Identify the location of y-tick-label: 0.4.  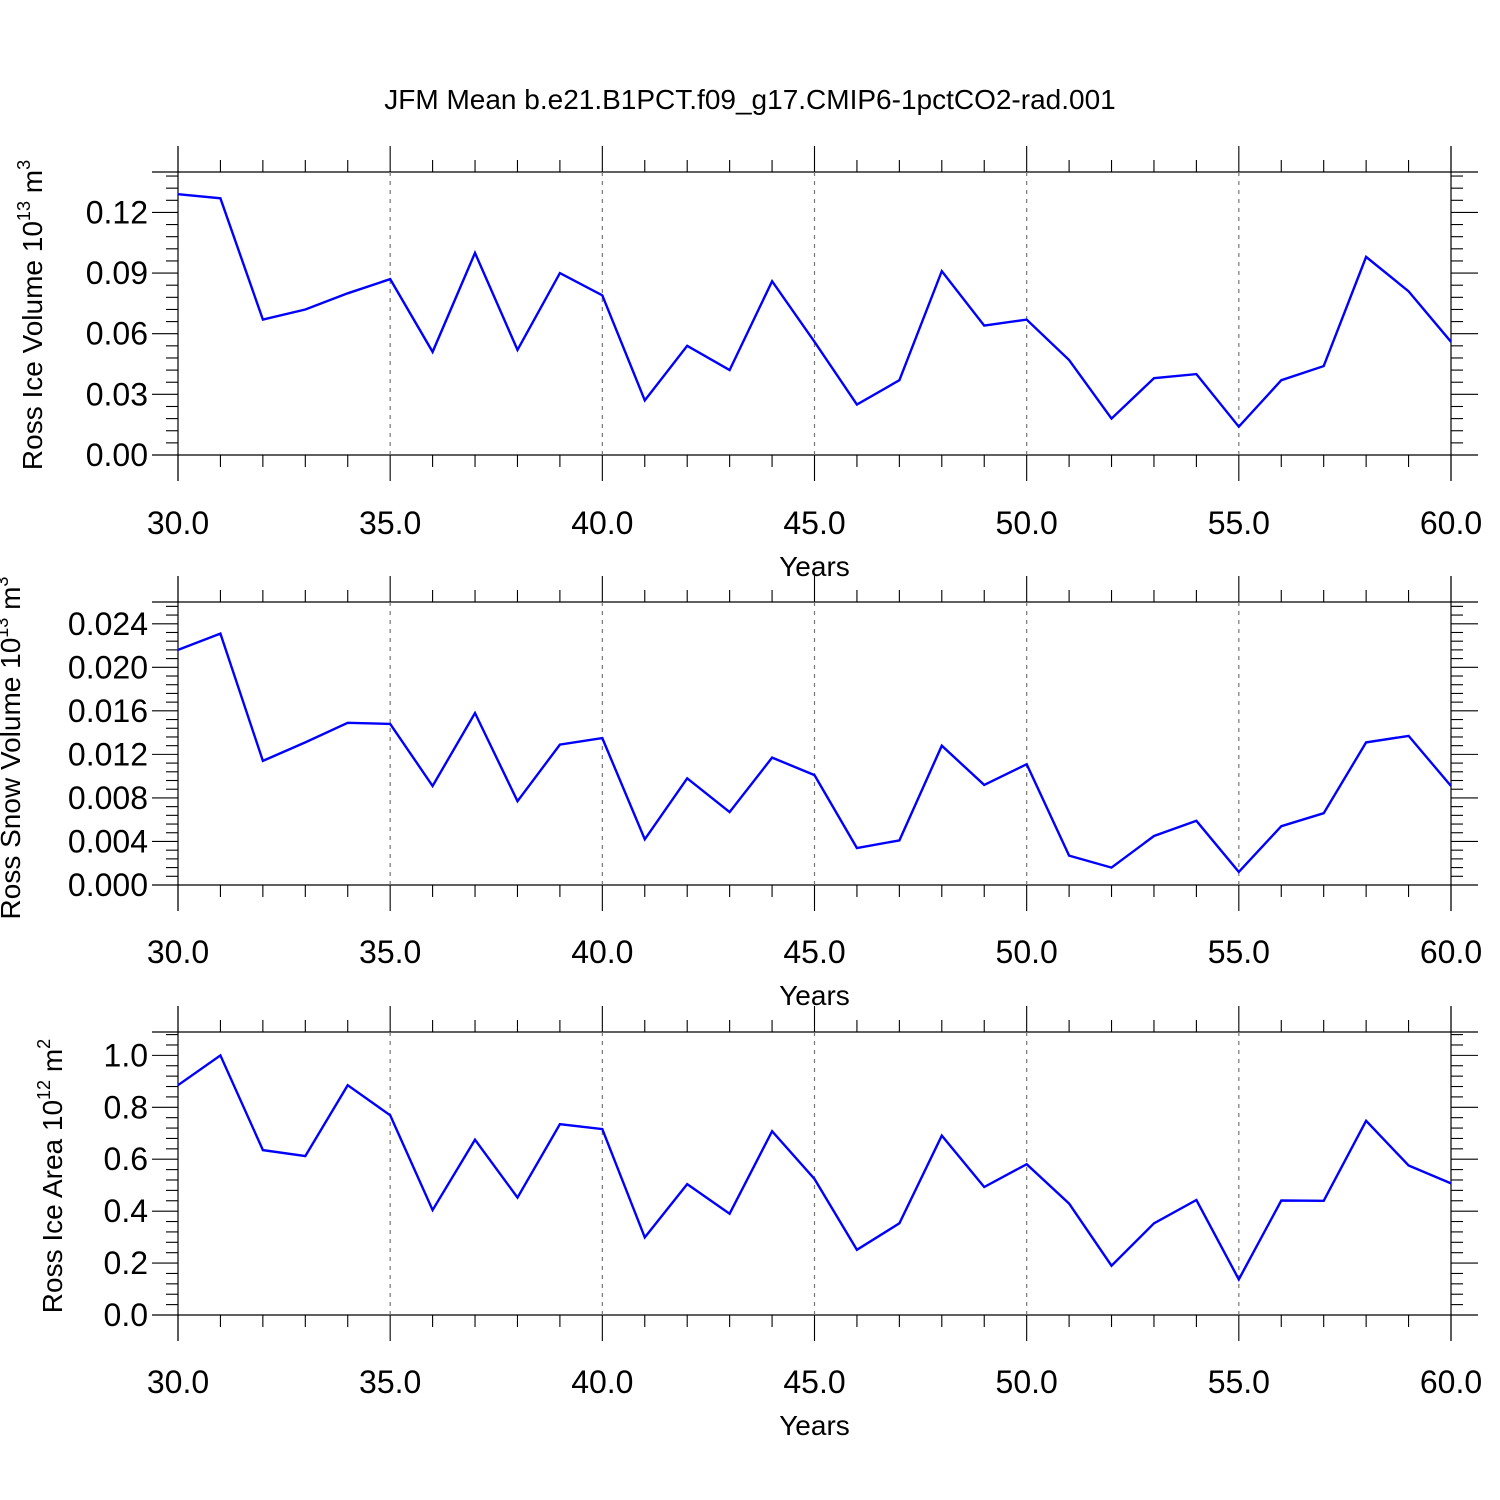
(126, 1211).